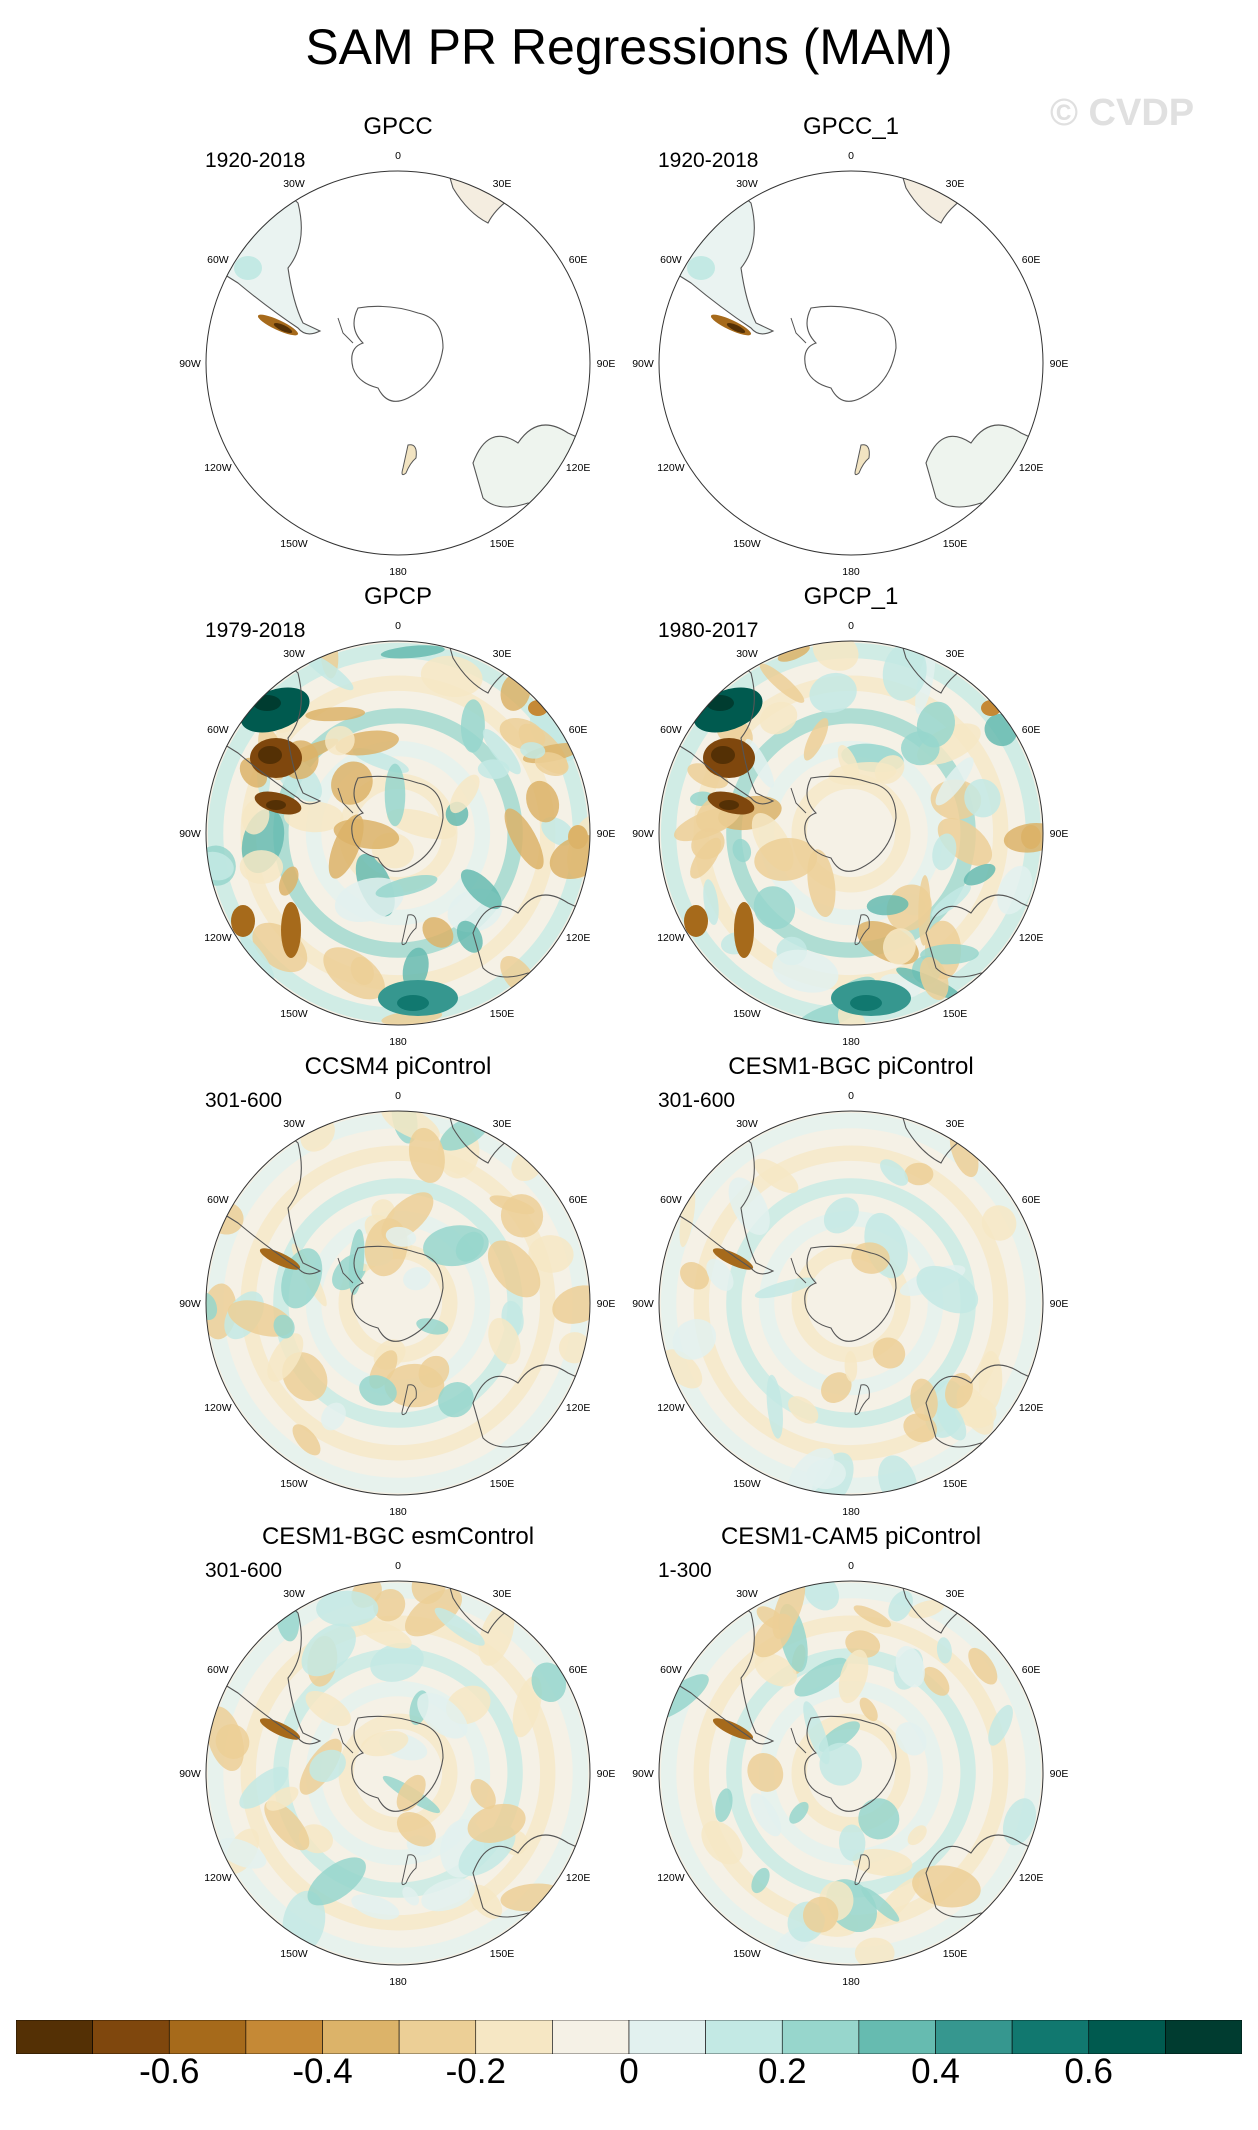 The width and height of the screenshot is (1258, 2130). What do you see at coordinates (398, 1536) in the screenshot?
I see `panel-title: CESM1-BGC esmControl` at bounding box center [398, 1536].